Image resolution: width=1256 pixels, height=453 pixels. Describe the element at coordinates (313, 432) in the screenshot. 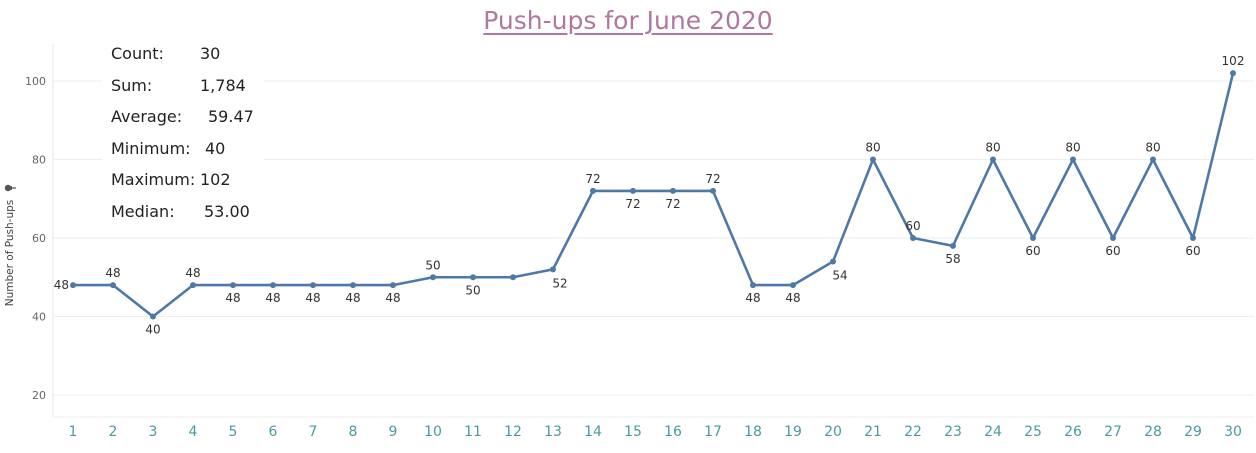

I see `x-tick-label: 7` at that location.